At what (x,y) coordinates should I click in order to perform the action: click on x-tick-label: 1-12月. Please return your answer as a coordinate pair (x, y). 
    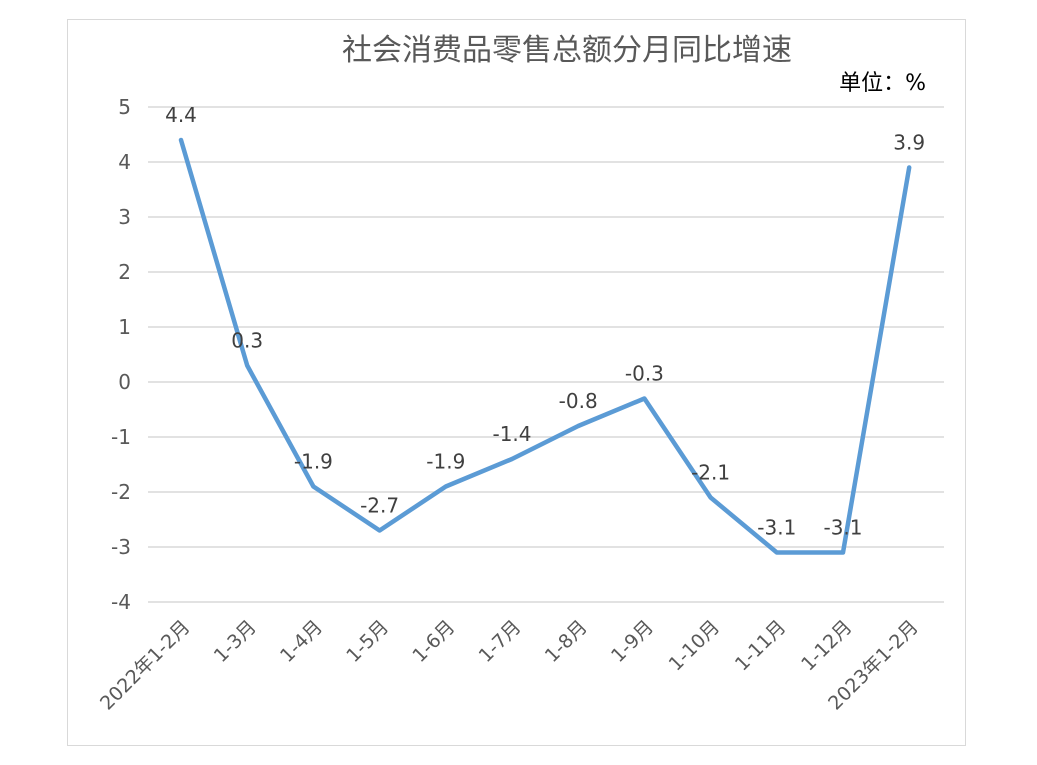
    Looking at the image, I should click on (826, 645).